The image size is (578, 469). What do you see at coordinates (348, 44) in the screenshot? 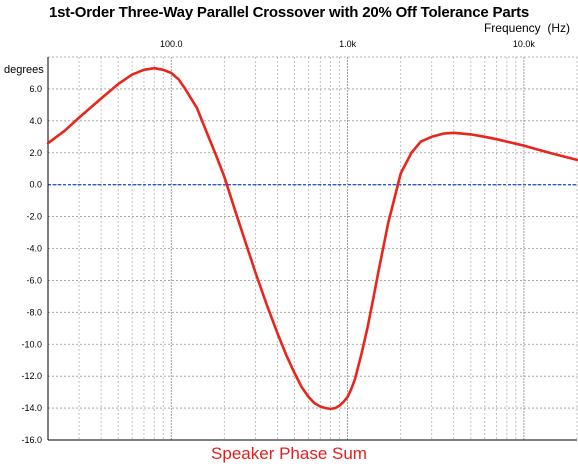
I see `x-tick-label: 1.0k` at bounding box center [348, 44].